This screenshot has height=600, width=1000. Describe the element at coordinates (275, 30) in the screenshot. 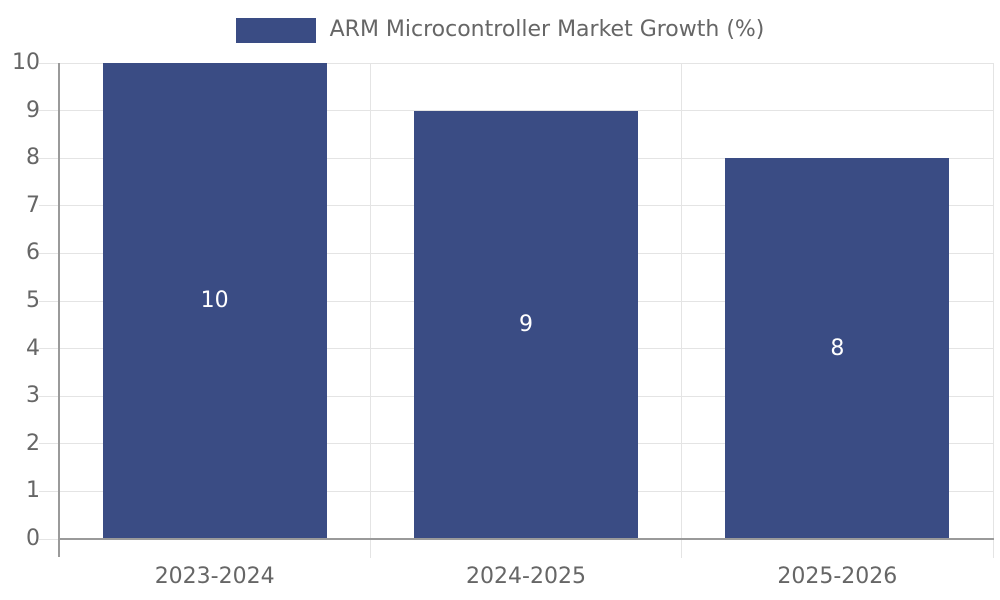

I see `legend-swatch-icon` at that location.